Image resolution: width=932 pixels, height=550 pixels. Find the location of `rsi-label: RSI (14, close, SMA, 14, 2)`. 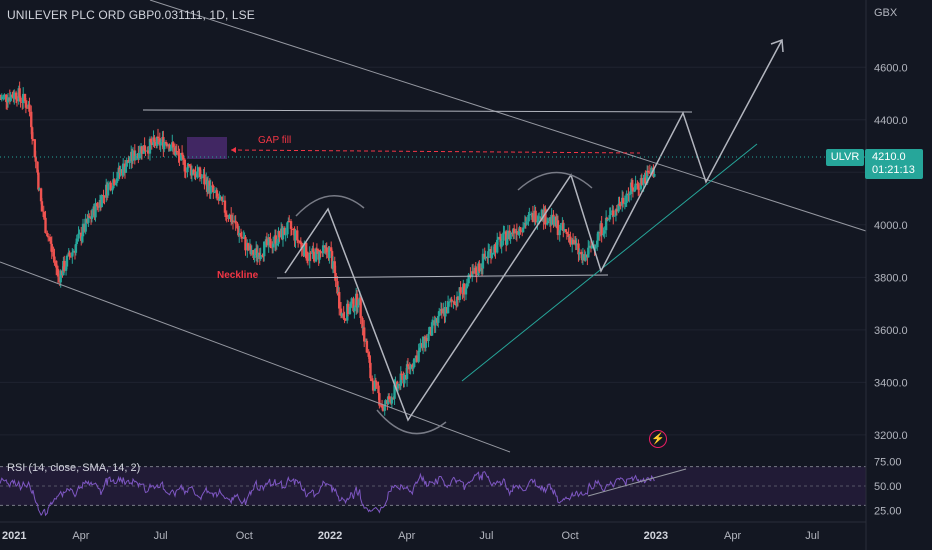

rsi-label: RSI (14, close, SMA, 14, 2) is located at coordinates (74, 468).